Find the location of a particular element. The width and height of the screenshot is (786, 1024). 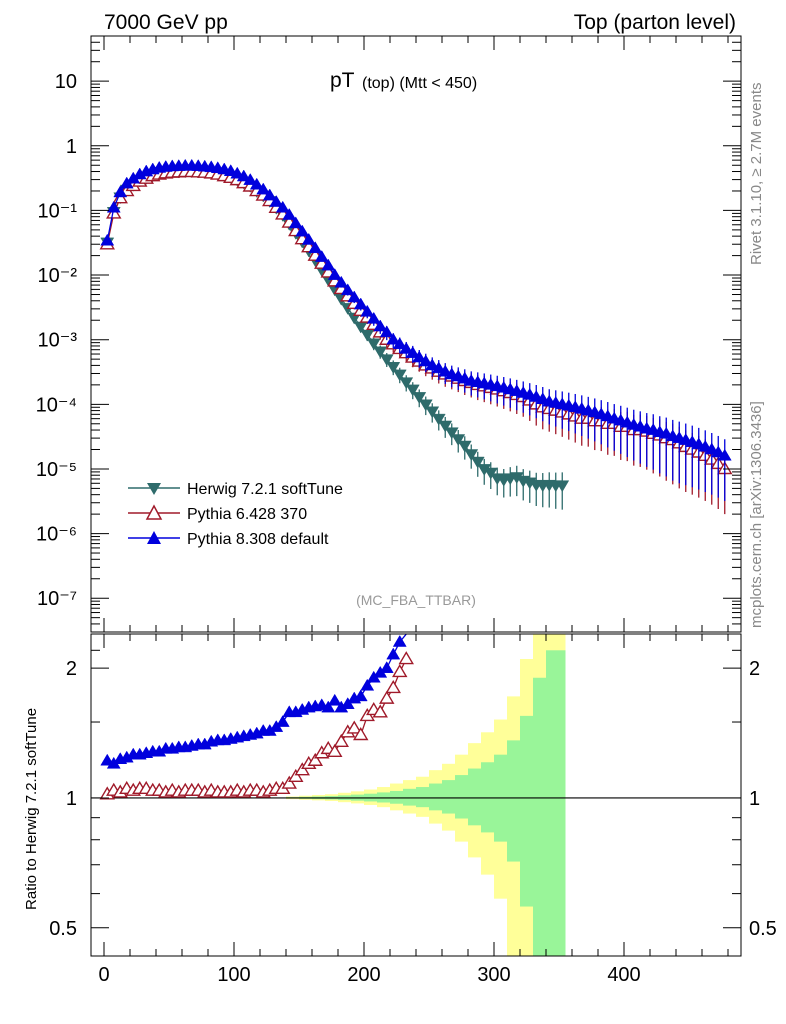

ratio-x-tick-label: 0 is located at coordinates (103, 975).